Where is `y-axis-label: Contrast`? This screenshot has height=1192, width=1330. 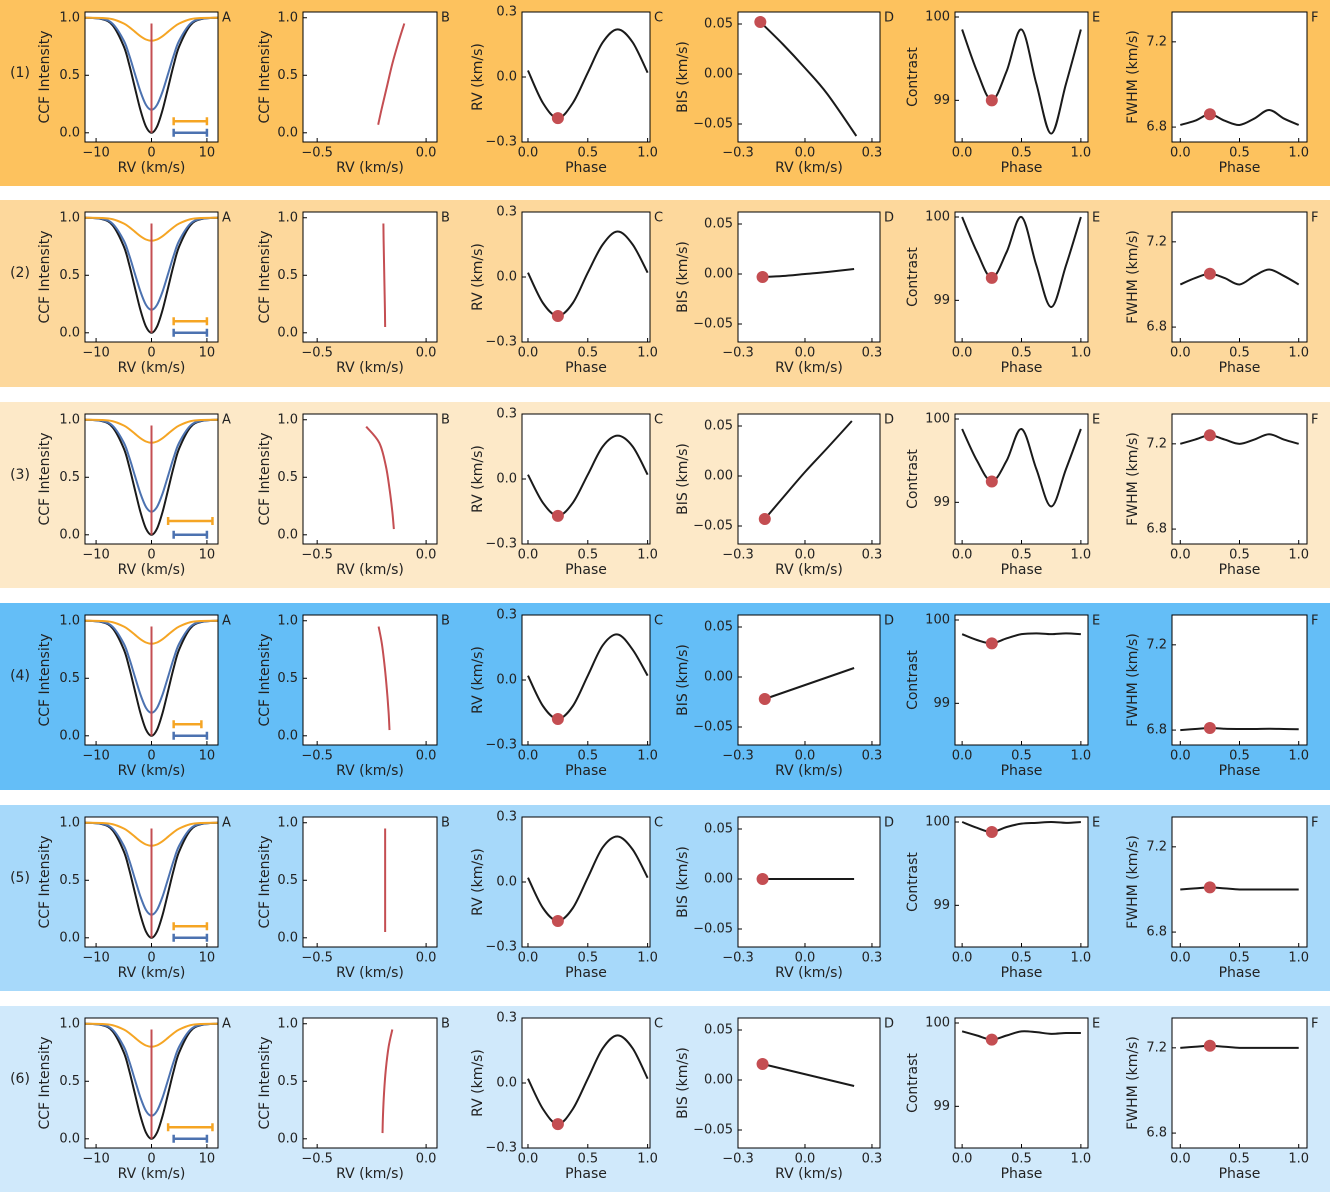
y-axis-label: Contrast is located at coordinates (913, 479).